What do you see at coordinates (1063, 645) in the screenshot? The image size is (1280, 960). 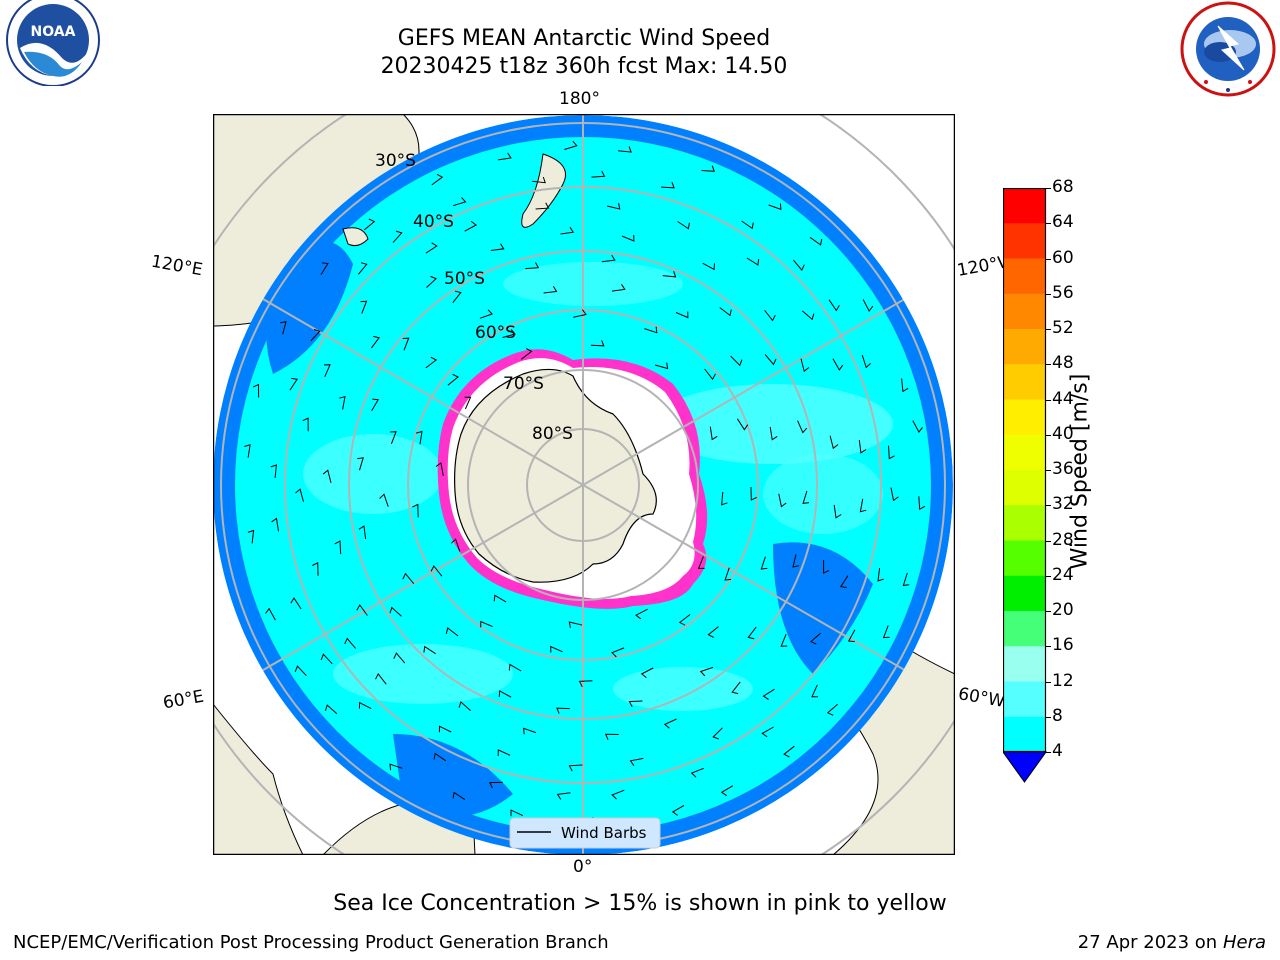 I see `colorbar-tick-label: 16` at bounding box center [1063, 645].